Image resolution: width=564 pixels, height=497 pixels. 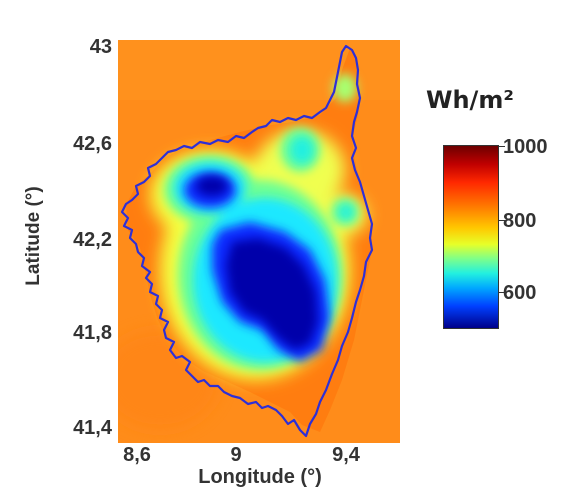 What do you see at coordinates (260, 477) in the screenshot?
I see `x-axis-label: Longitude (°)` at bounding box center [260, 477].